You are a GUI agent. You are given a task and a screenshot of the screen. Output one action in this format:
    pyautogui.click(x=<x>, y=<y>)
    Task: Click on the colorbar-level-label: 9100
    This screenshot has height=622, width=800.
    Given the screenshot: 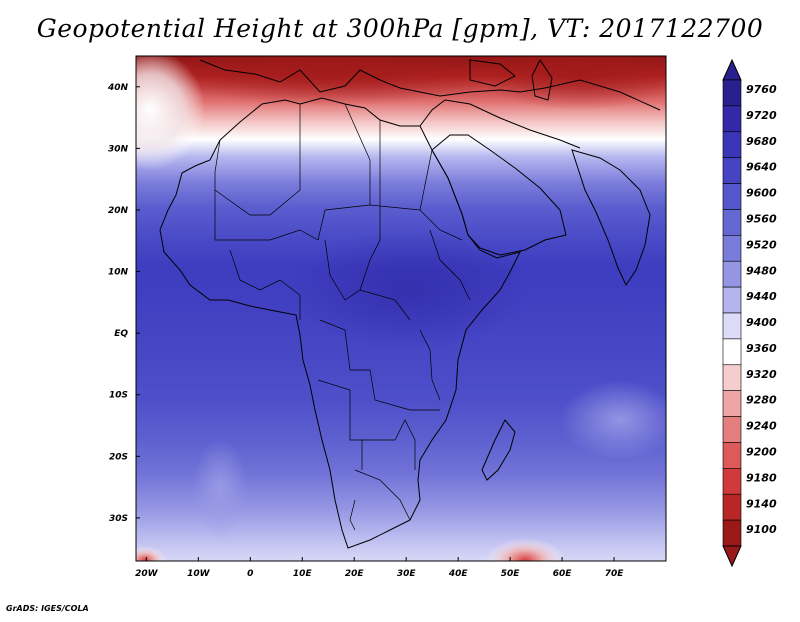 What is the action you would take?
    pyautogui.click(x=761, y=529)
    